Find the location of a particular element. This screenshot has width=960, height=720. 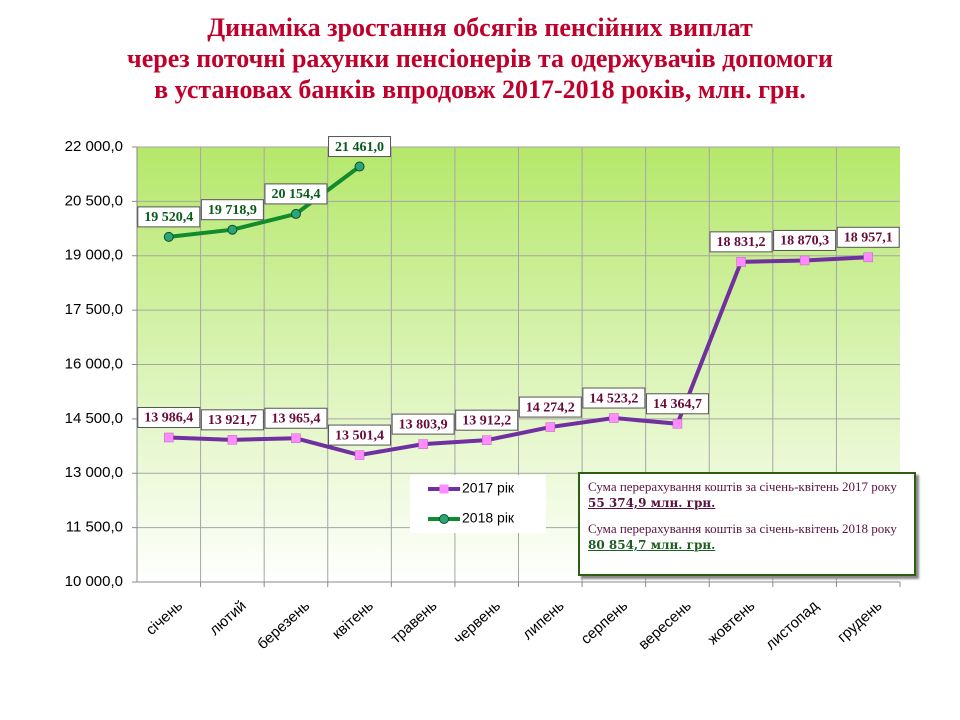

data-label: 14 364,7 is located at coordinates (677, 404).